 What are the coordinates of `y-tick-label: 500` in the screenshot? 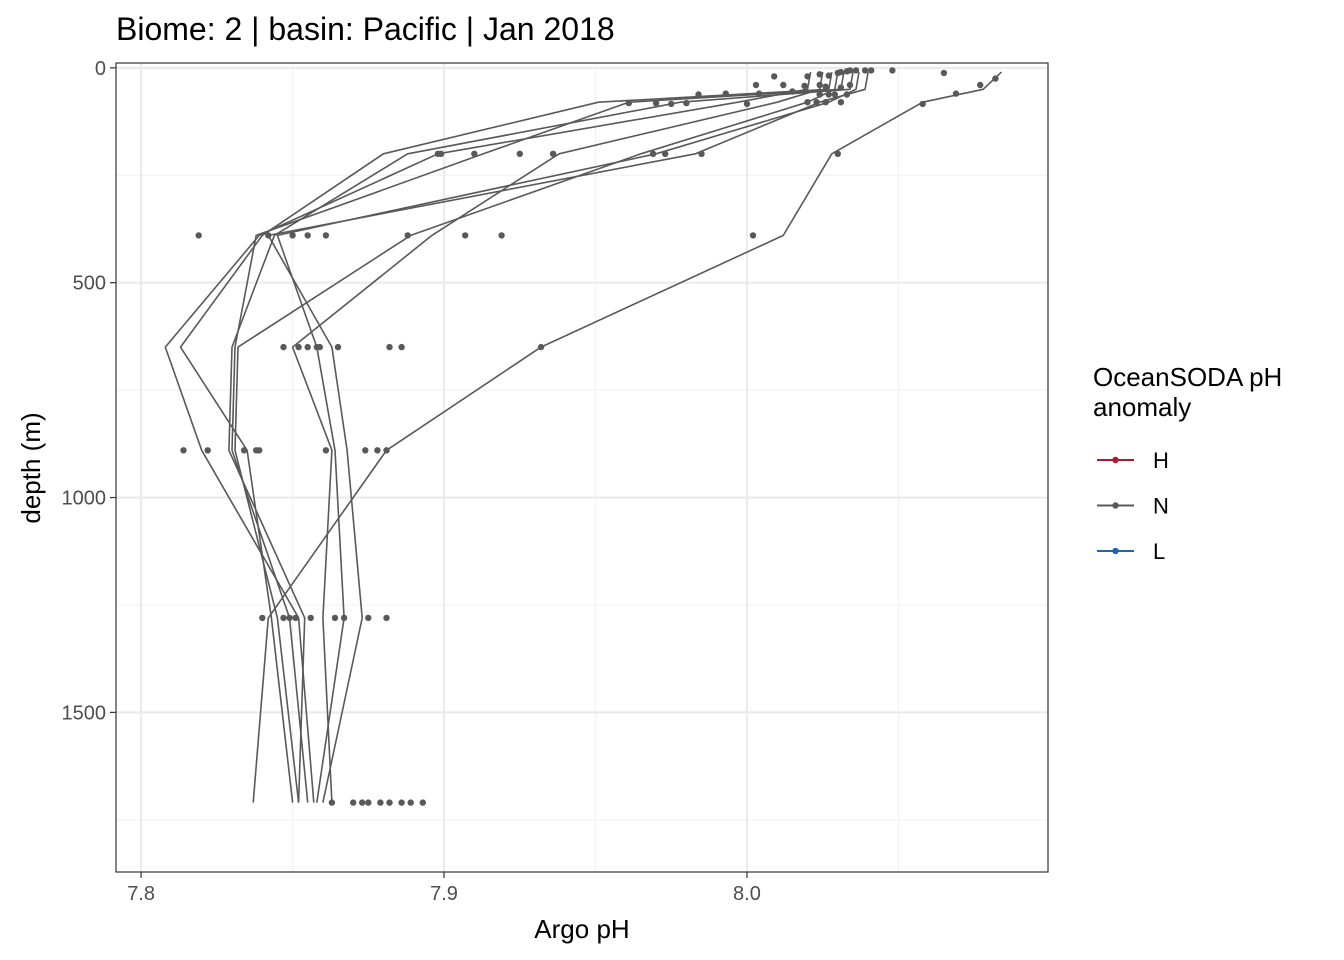 It's located at (89, 284).